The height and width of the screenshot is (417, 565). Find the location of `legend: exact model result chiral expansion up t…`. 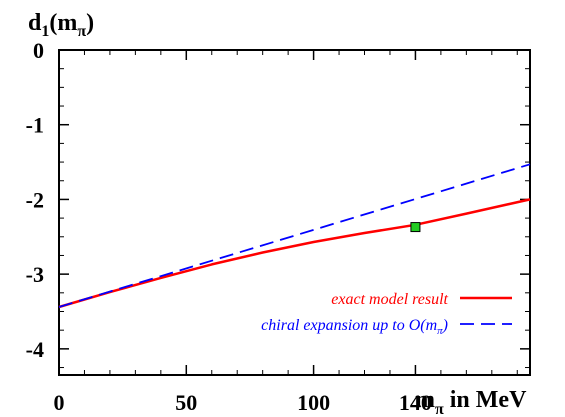

legend: exact model result chiral expansion up t… is located at coordinates (386, 314).